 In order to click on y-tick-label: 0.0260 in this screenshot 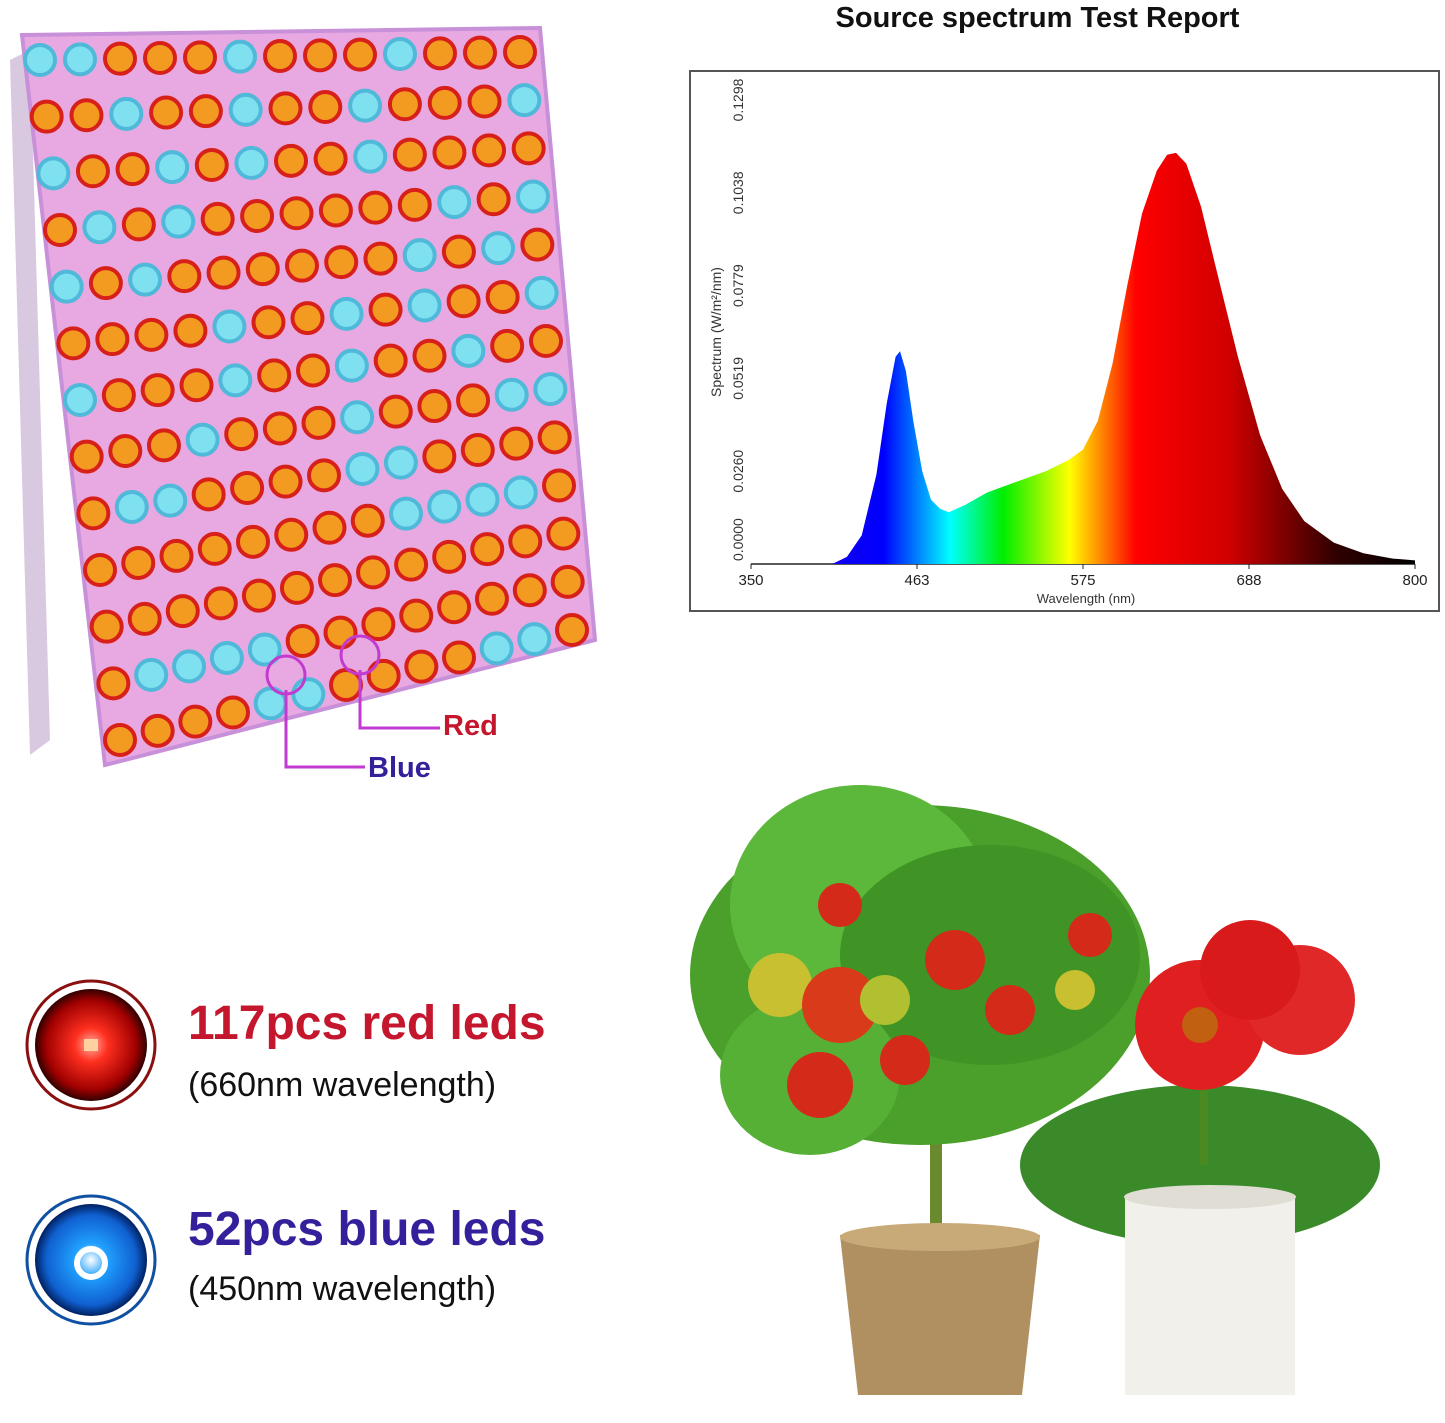, I will do `click(738, 471)`.